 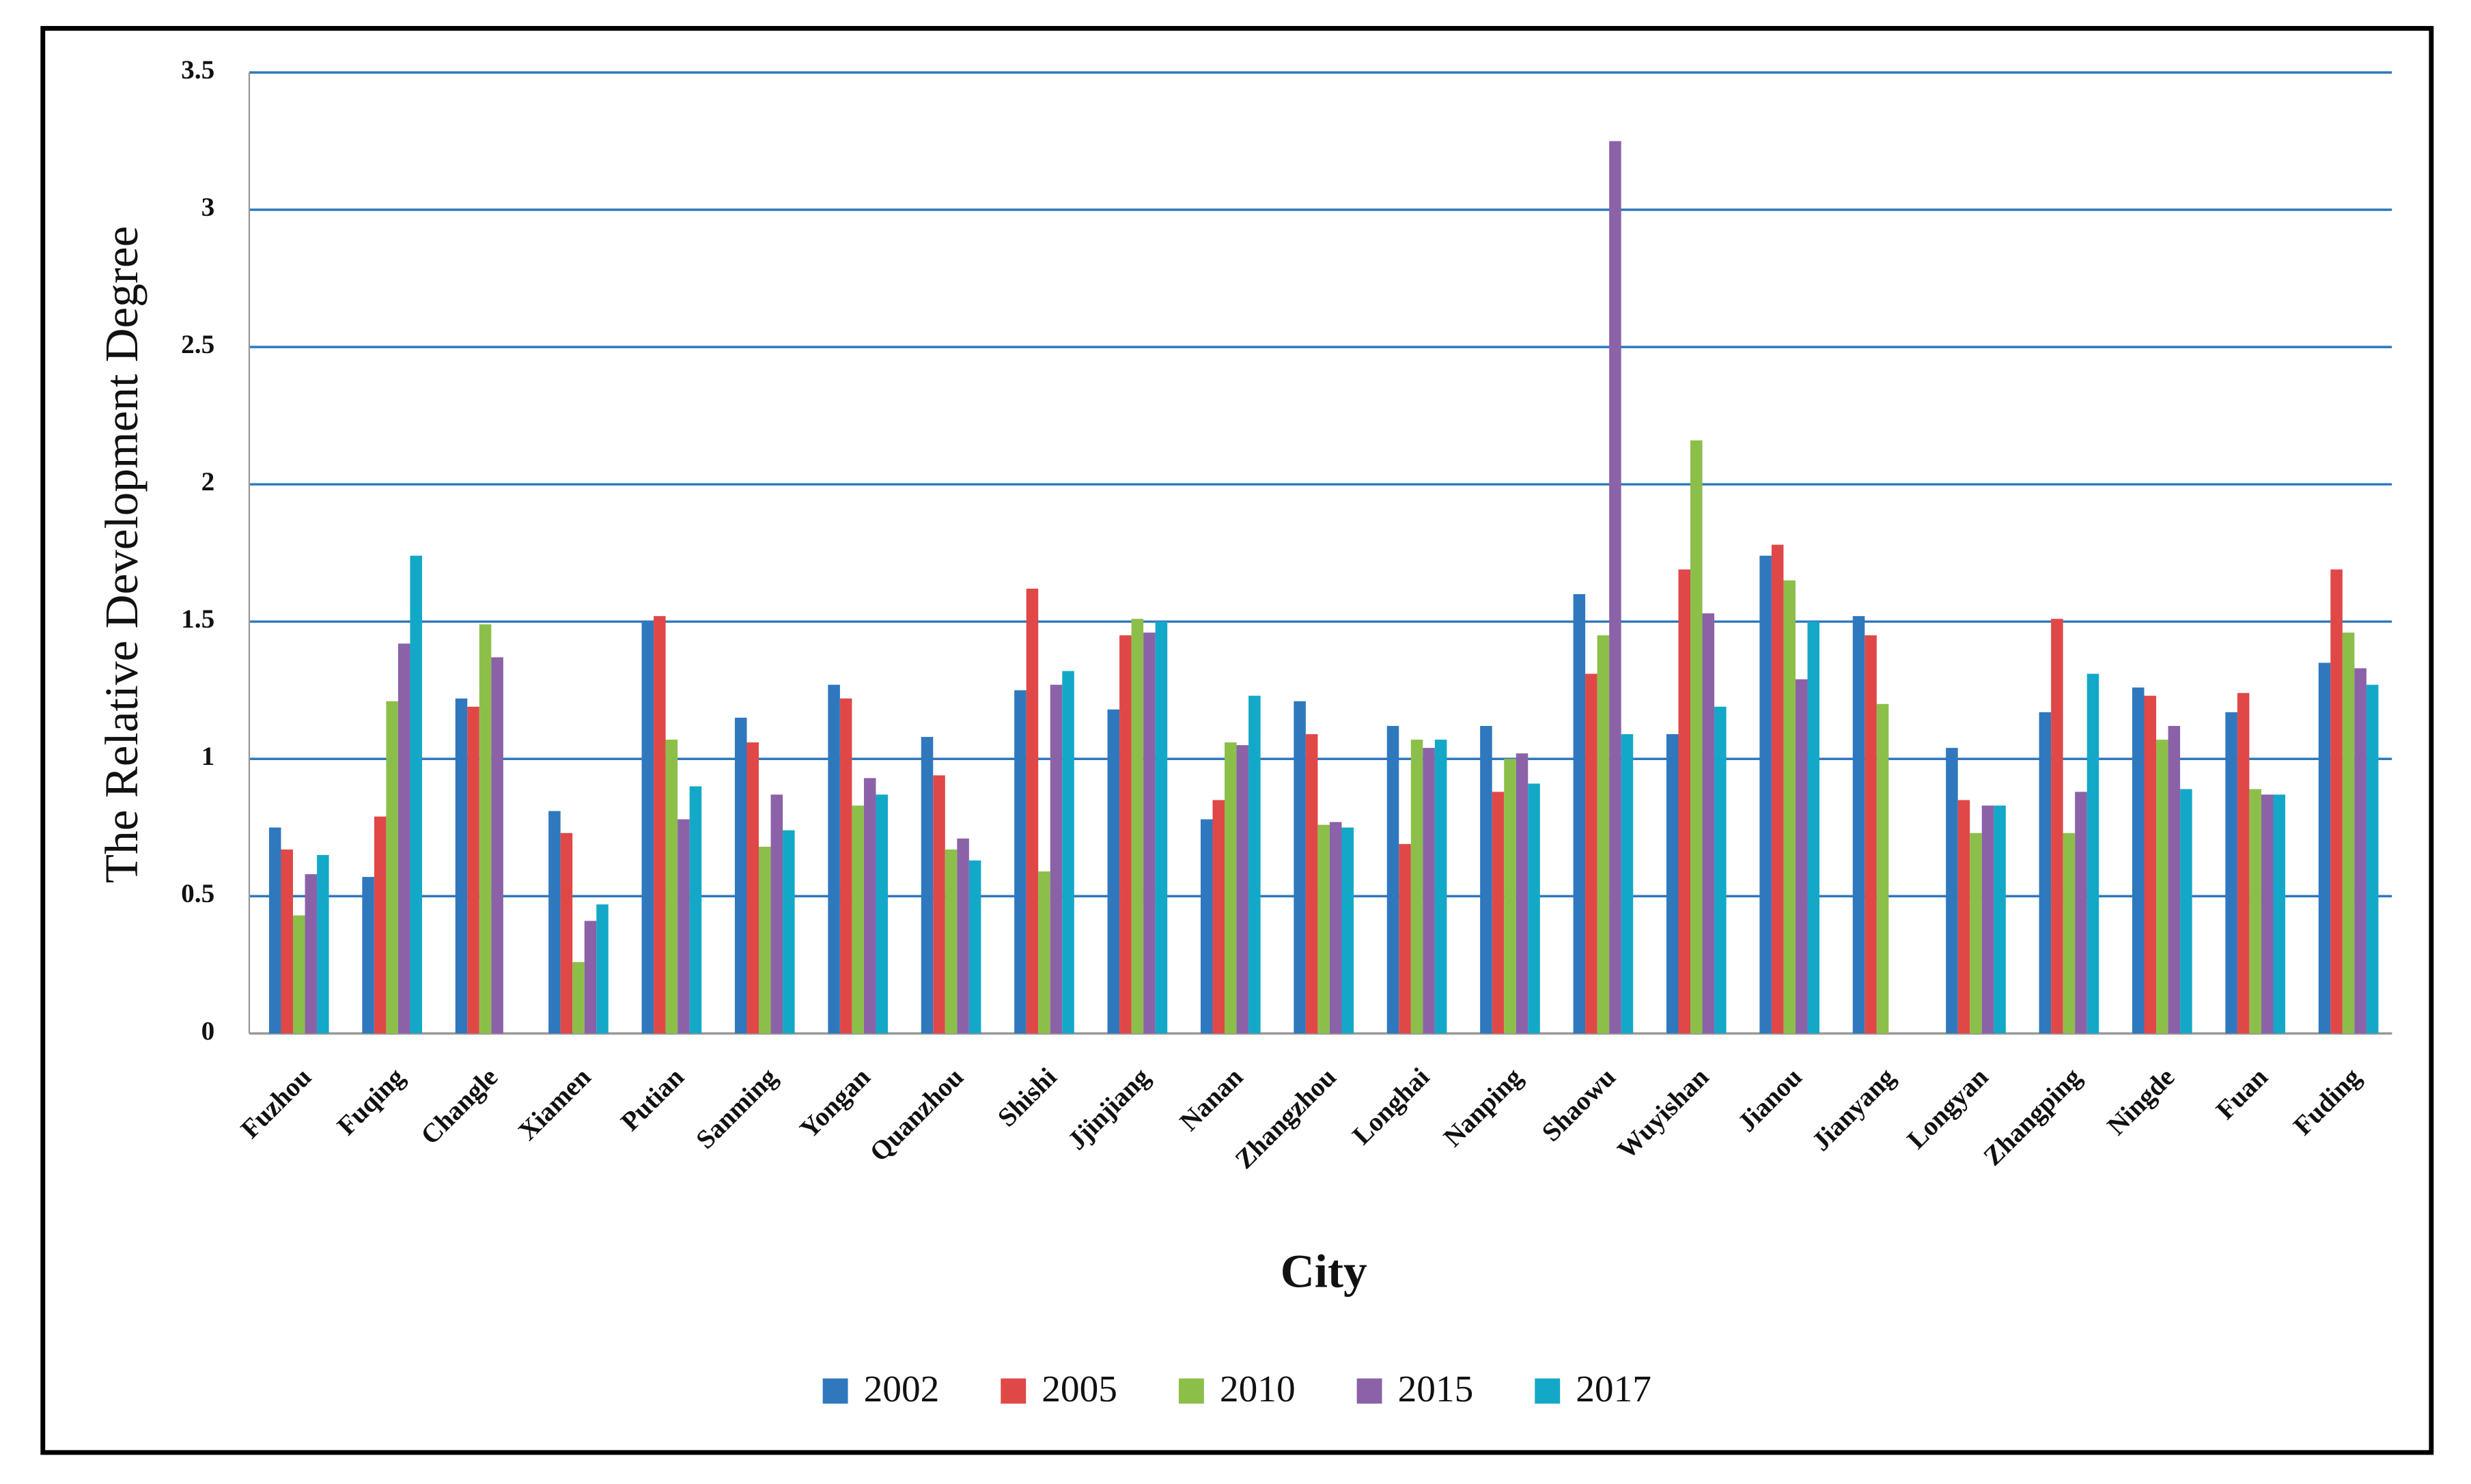 What do you see at coordinates (1436, 1389) in the screenshot?
I see `legend-label: 2015` at bounding box center [1436, 1389].